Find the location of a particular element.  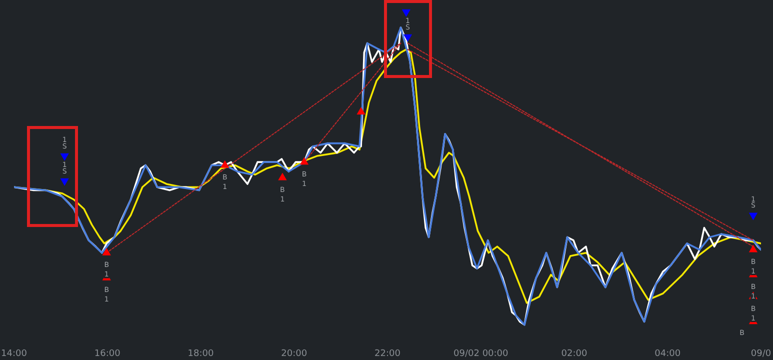

x-tick-label: 09/0 is located at coordinates (761, 353).